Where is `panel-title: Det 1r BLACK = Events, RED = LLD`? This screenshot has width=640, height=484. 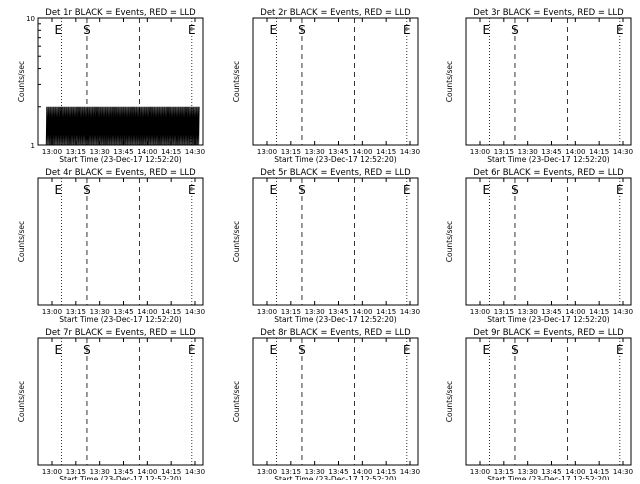
panel-title: Det 1r BLACK = Events, RED = LLD is located at coordinates (120, 13).